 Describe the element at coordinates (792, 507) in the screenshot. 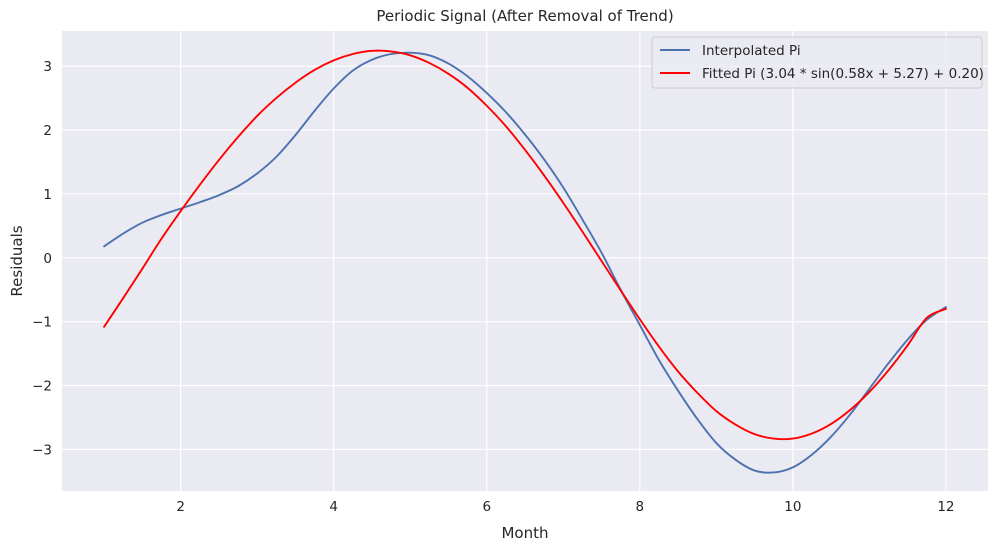

I see `x-tick-label: 10` at that location.